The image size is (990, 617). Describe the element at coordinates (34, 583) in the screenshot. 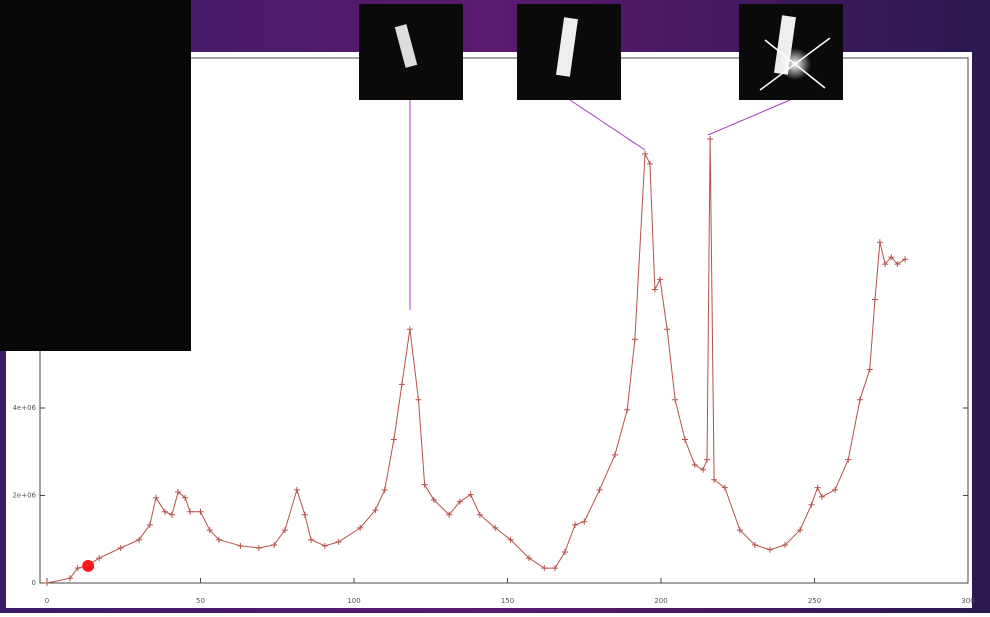

I see `y-tick-label: 0` at that location.